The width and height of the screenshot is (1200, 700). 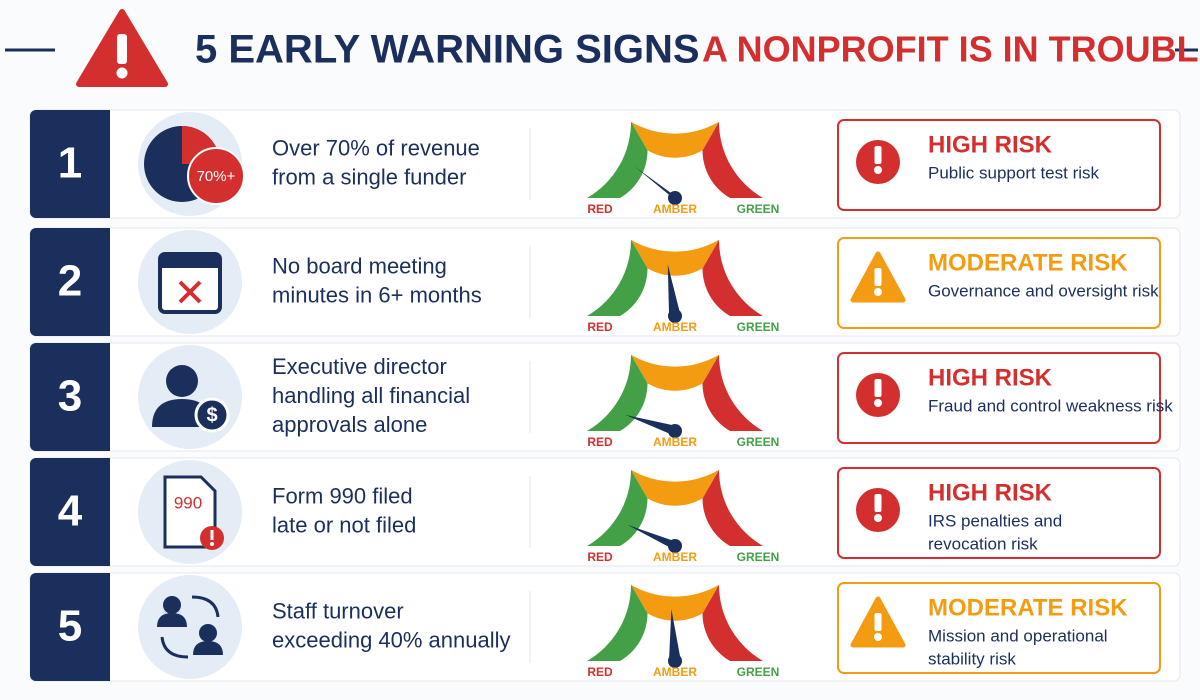 I want to click on icon-text: $, so click(x=211, y=415).